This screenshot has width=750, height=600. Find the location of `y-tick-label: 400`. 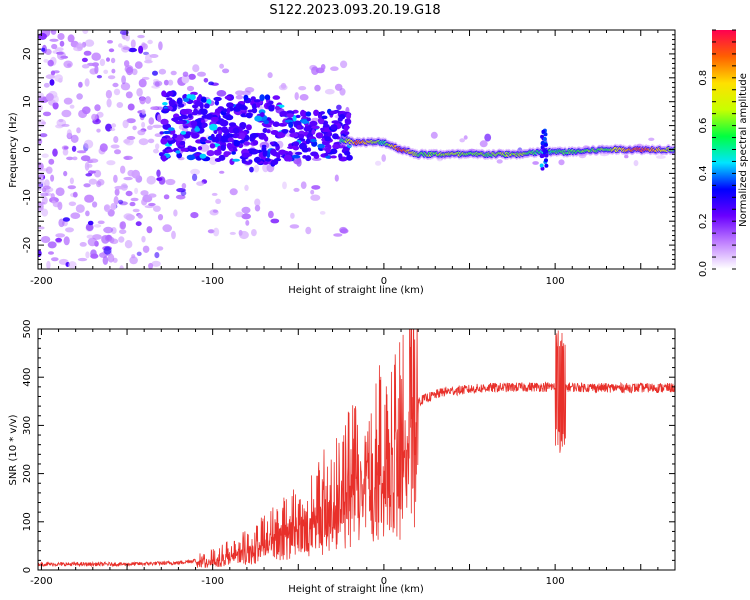

y-tick-label: 400 is located at coordinates (27, 377).